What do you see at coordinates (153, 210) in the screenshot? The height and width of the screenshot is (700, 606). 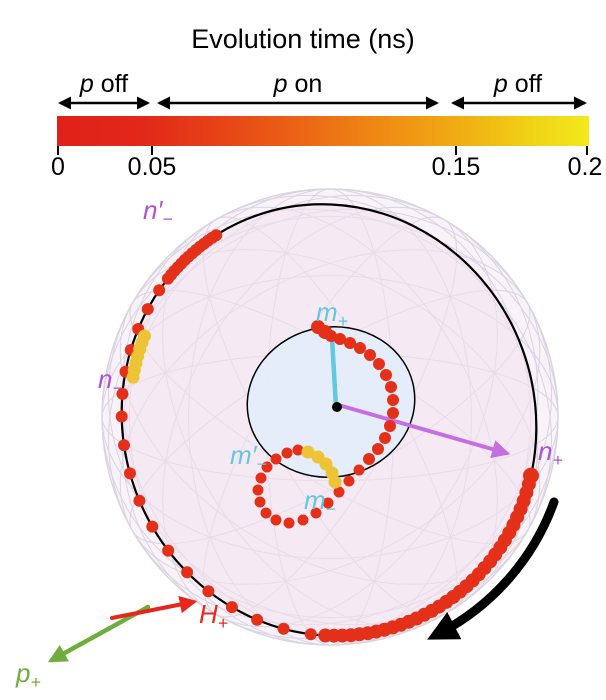 I see `label-base: n′` at bounding box center [153, 210].